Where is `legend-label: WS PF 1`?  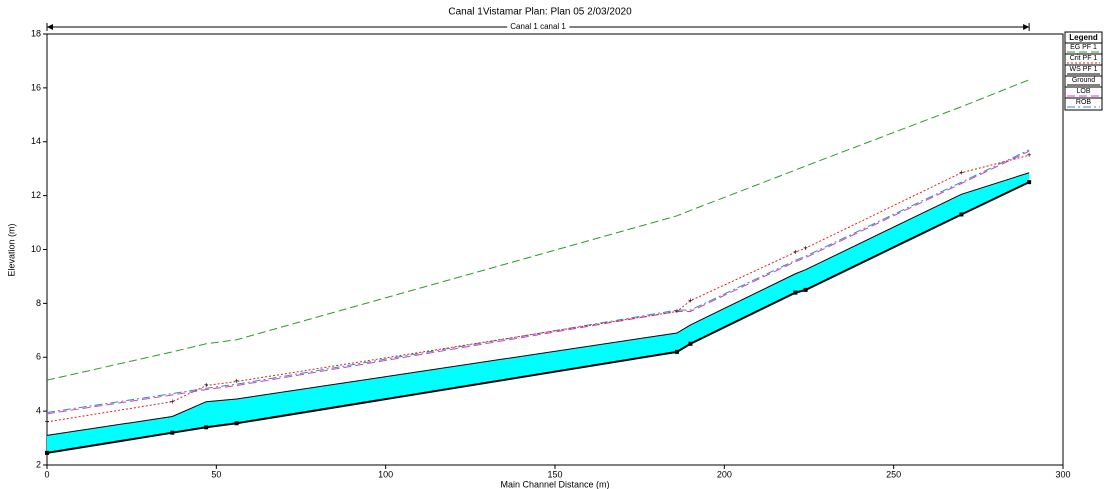
legend-label: WS PF 1 is located at coordinates (1083, 69).